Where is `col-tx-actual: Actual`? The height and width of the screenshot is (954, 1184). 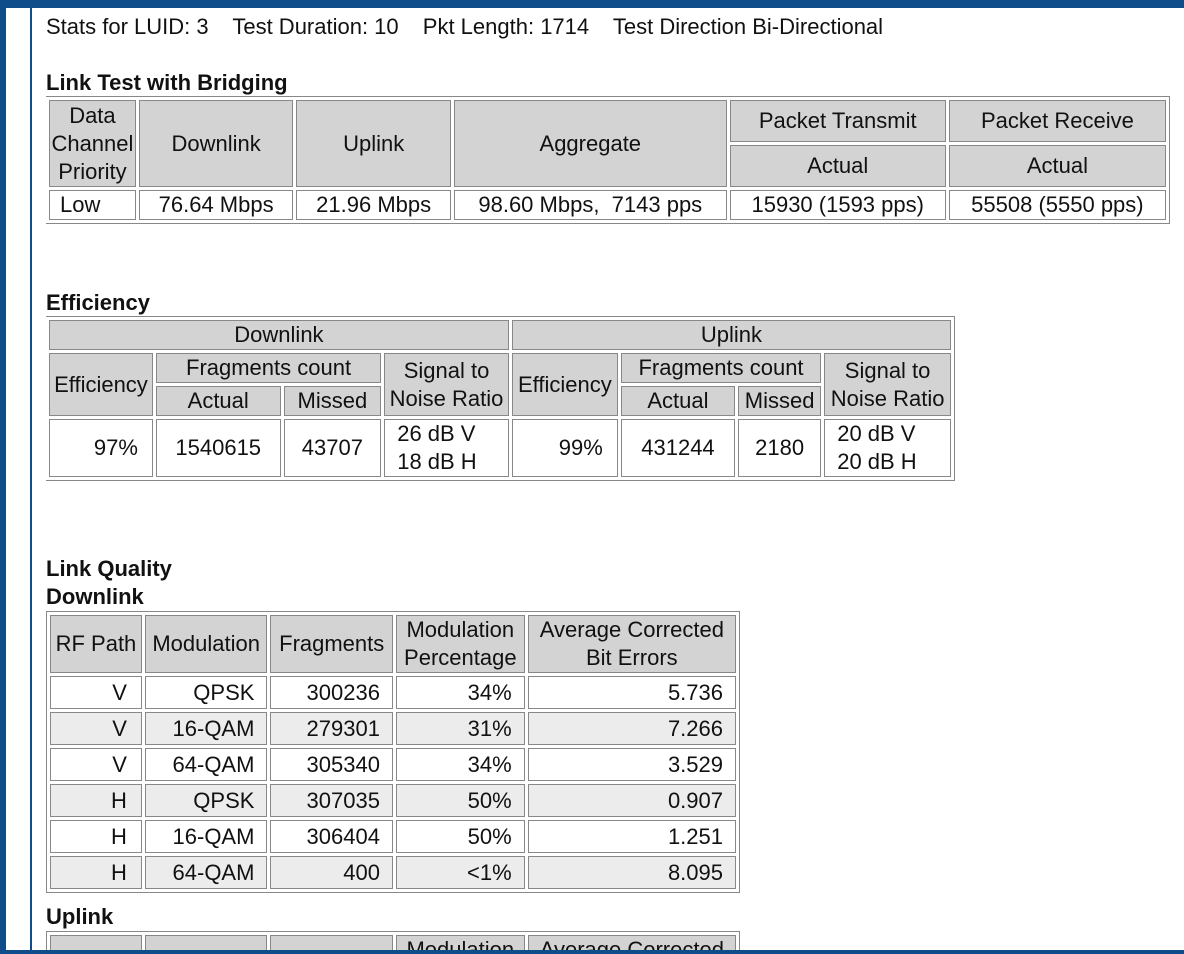 col-tx-actual: Actual is located at coordinates (837, 166).